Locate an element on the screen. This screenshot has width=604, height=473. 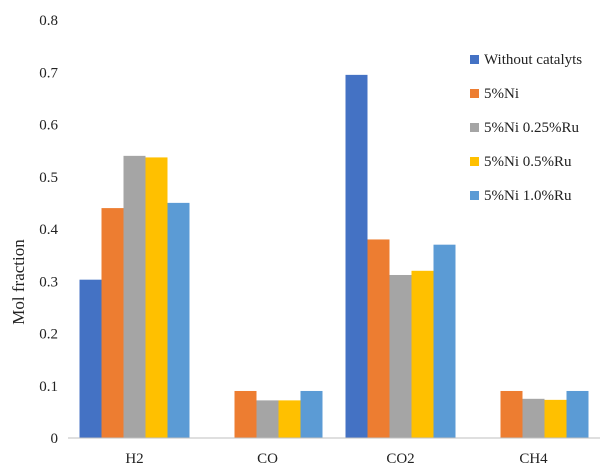
y-tick-label: 0.8 is located at coordinates (48, 21).